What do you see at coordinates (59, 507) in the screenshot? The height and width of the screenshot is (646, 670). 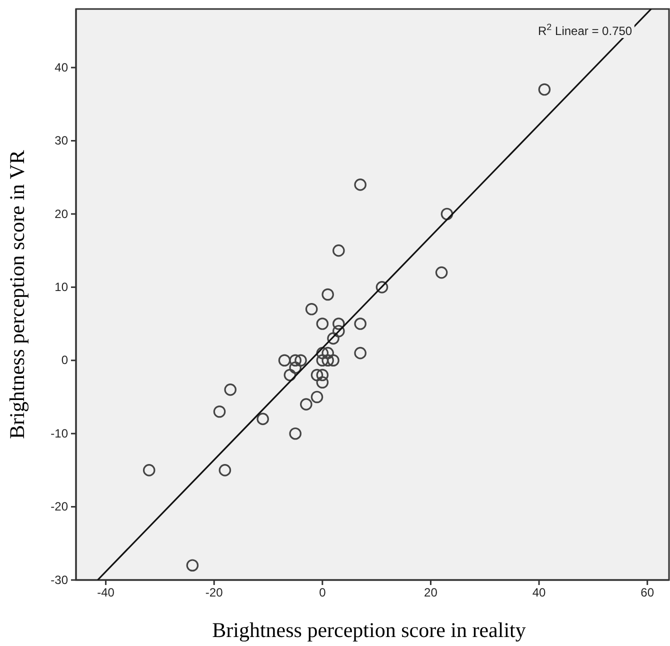 I see `y-tick-label: -20` at bounding box center [59, 507].